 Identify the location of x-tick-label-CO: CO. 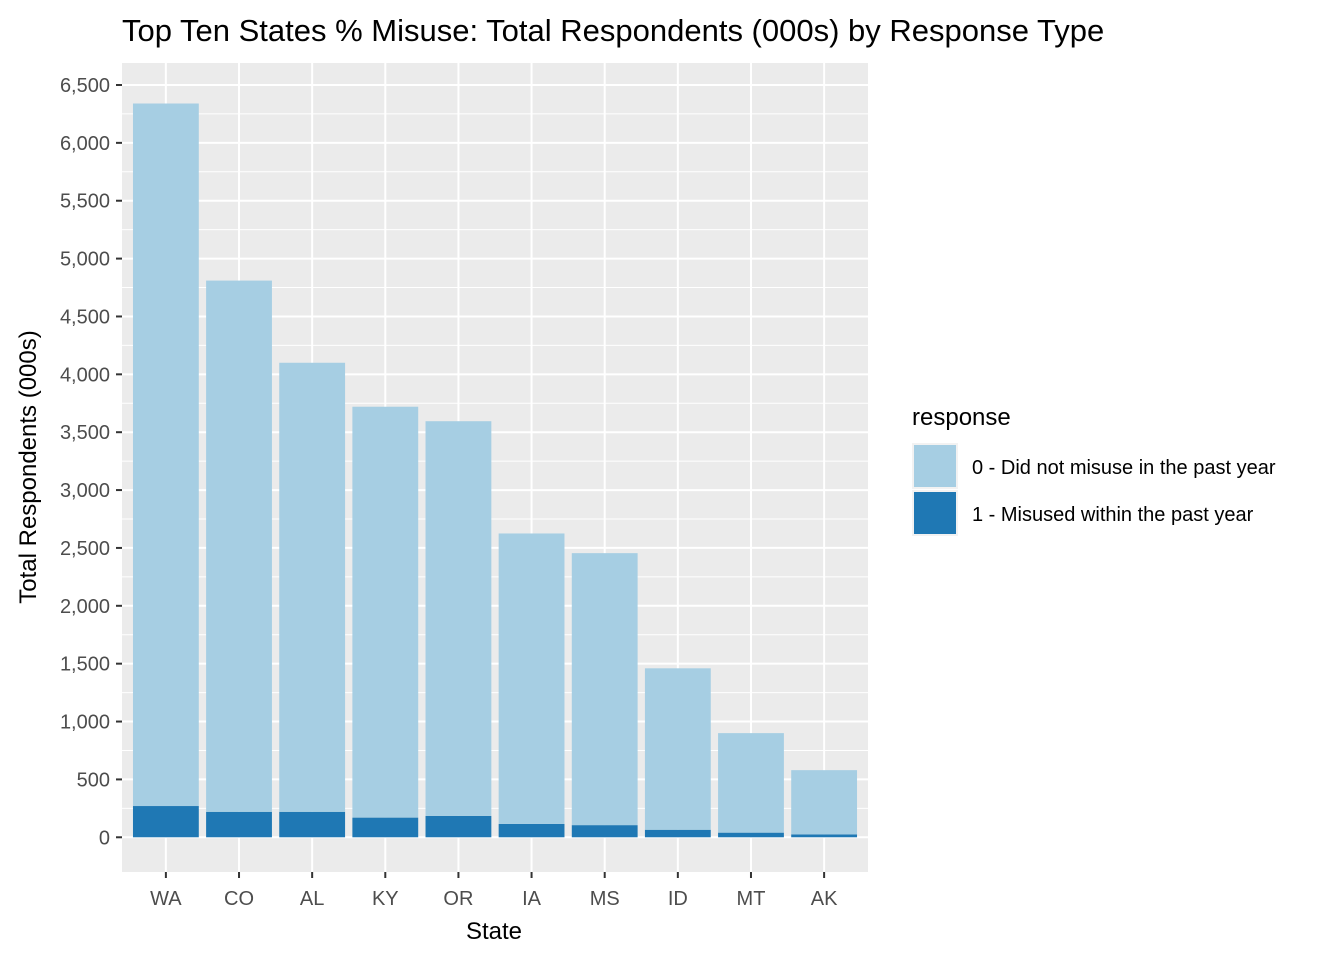
(239, 899).